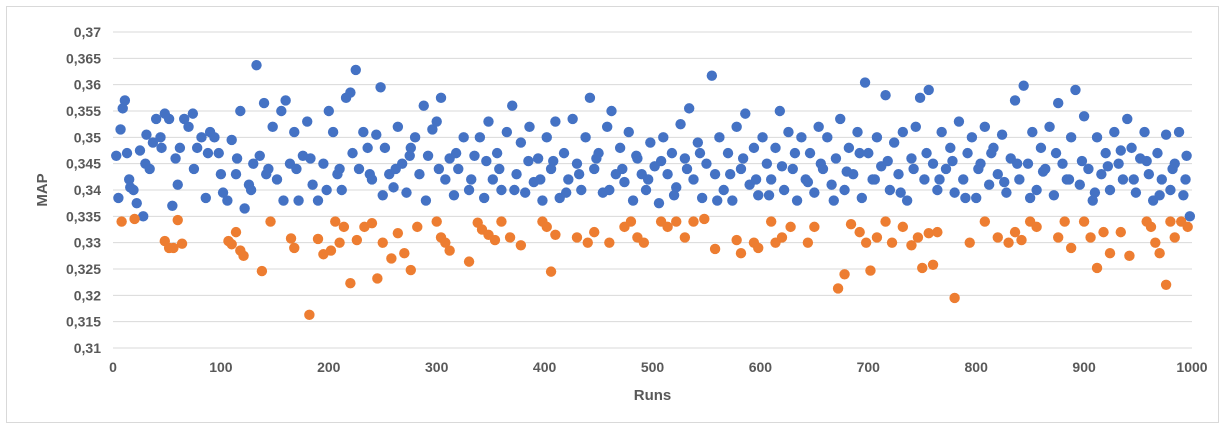 The image size is (1225, 429). What do you see at coordinates (87, 190) in the screenshot?
I see `y-tick-label: 0,34` at bounding box center [87, 190].